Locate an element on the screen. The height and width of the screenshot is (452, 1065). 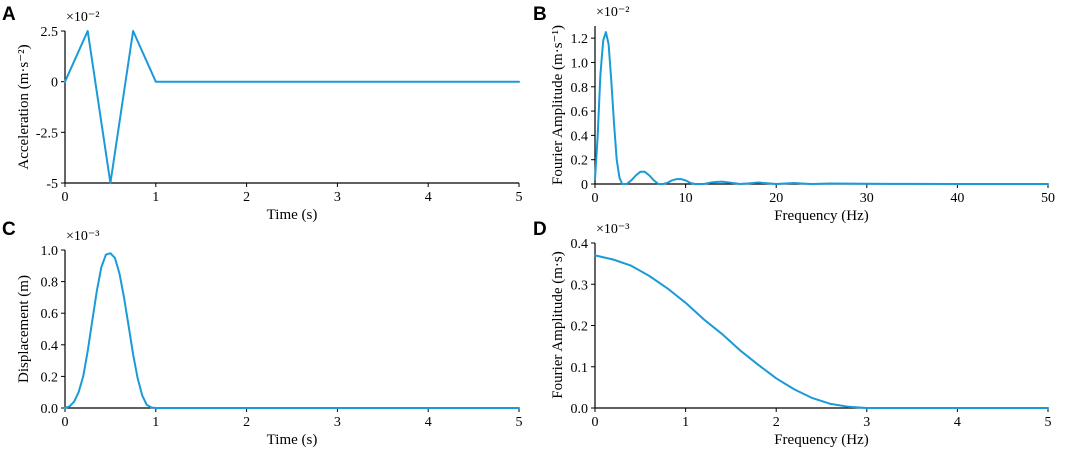
x-tick-label: 40 is located at coordinates (957, 198).